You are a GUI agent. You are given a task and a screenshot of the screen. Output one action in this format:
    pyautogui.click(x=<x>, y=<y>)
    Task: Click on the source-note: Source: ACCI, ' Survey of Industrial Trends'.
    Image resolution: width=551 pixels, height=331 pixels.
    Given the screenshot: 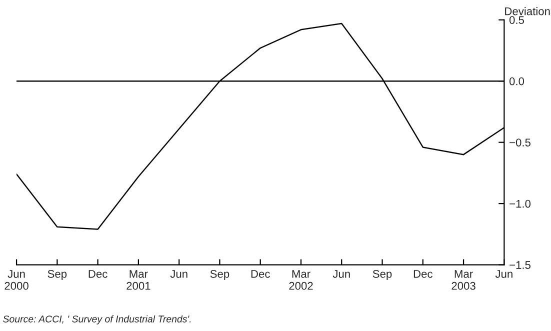 What is the action you would take?
    pyautogui.click(x=97, y=319)
    